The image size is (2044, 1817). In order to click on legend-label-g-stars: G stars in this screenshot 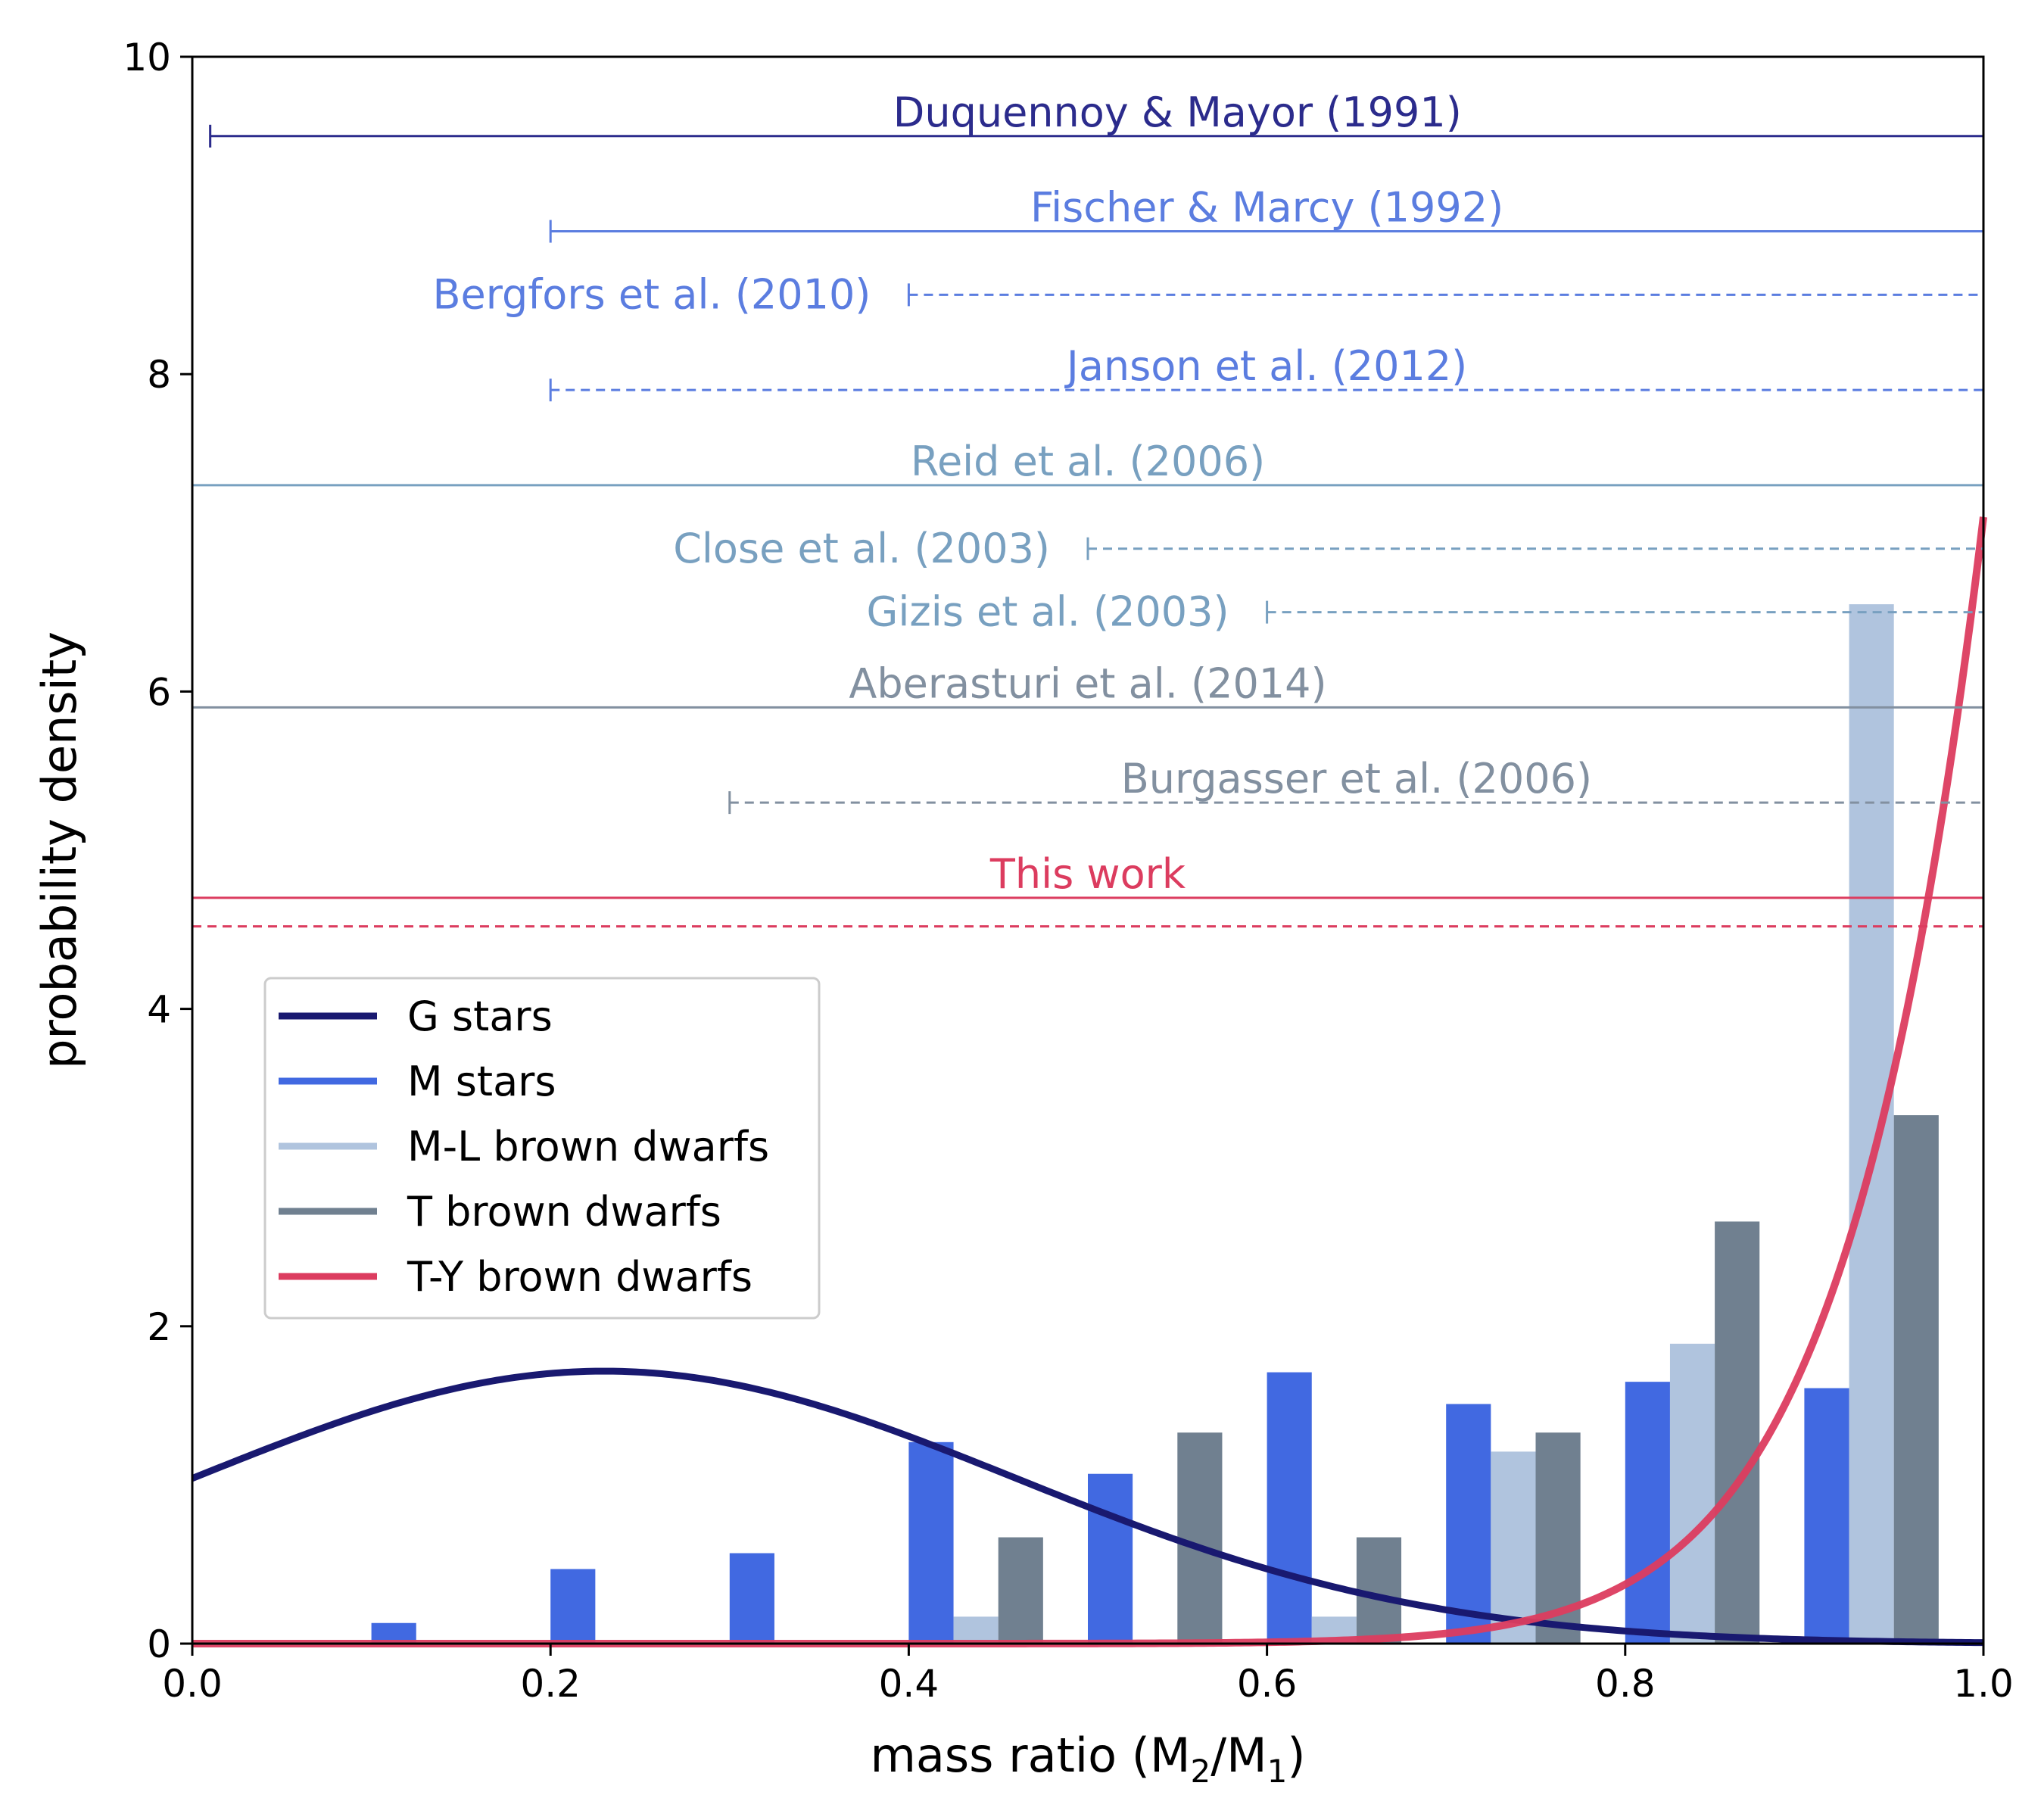, I will do `click(480, 1016)`.